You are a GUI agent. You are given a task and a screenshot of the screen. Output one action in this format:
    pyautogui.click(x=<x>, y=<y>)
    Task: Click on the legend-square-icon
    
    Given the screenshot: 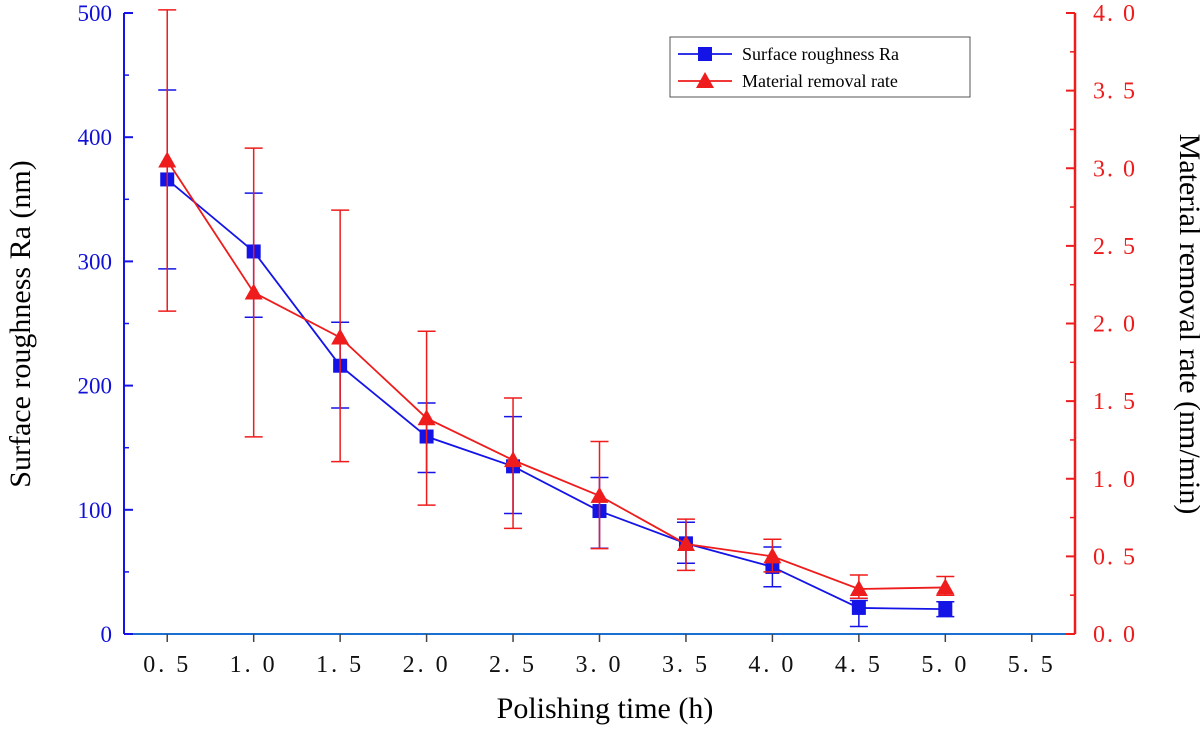 What is the action you would take?
    pyautogui.click(x=705, y=54)
    